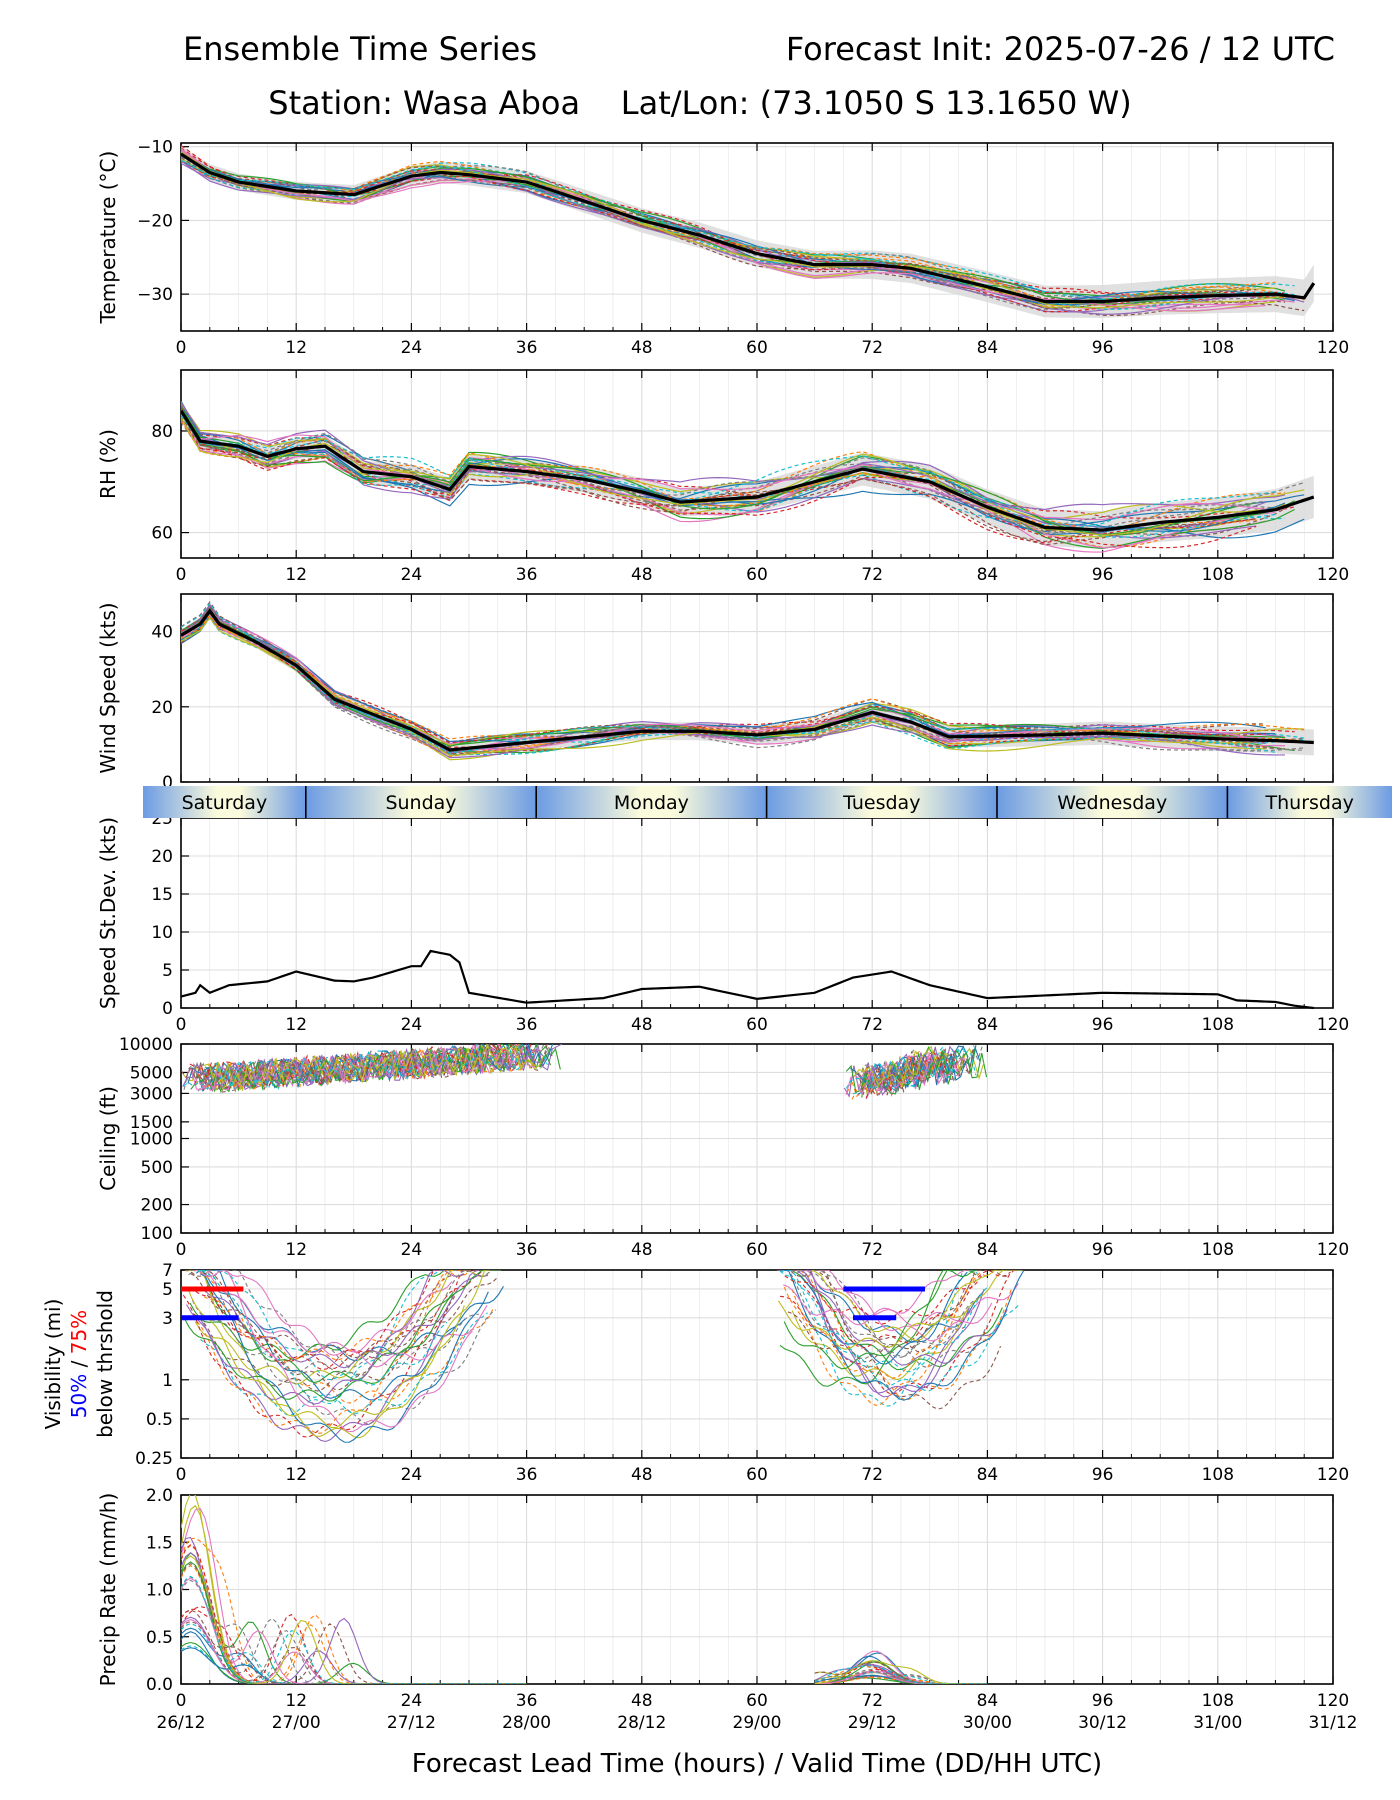 Image resolution: width=1400 pixels, height=1800 pixels. Describe the element at coordinates (181, 575) in the screenshot. I see `x-tick-label: 0` at that location.